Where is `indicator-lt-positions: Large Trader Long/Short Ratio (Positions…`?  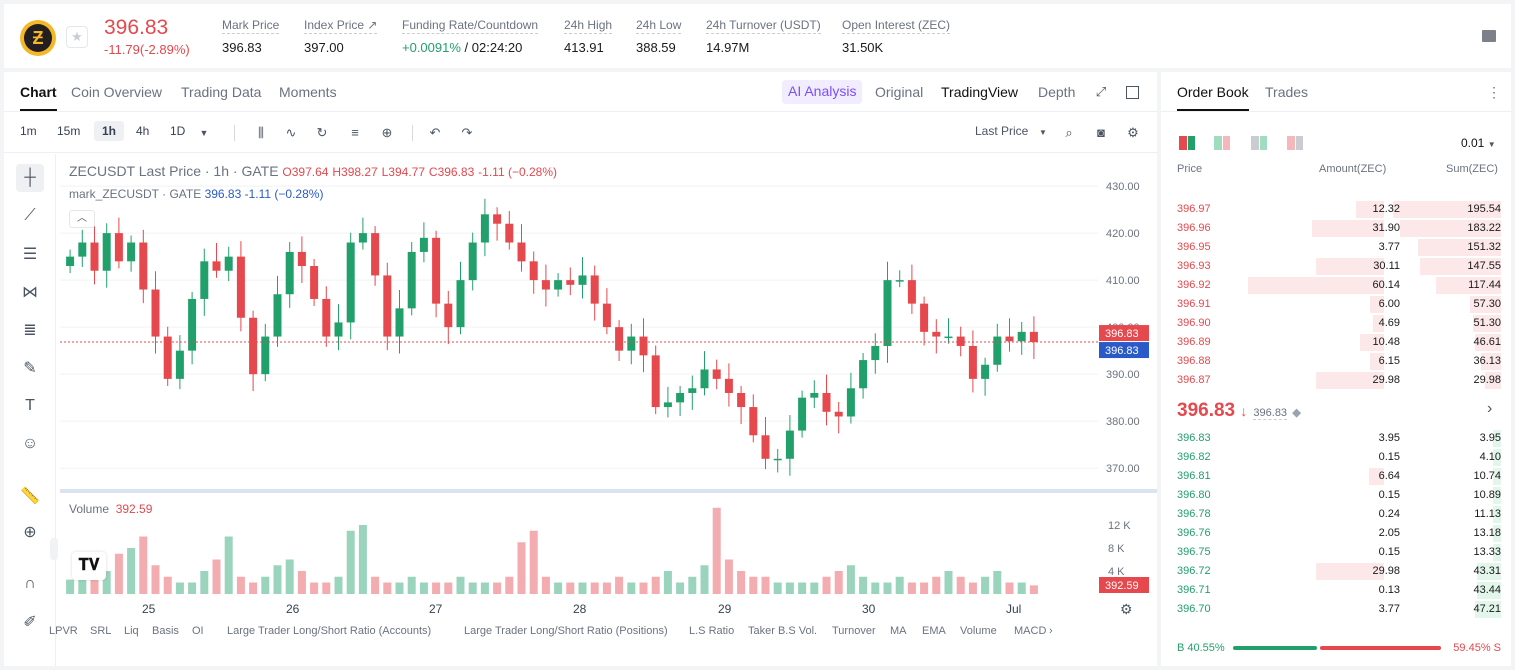 indicator-lt-positions: Large Trader Long/Short Ratio (Positions… is located at coordinates (566, 631).